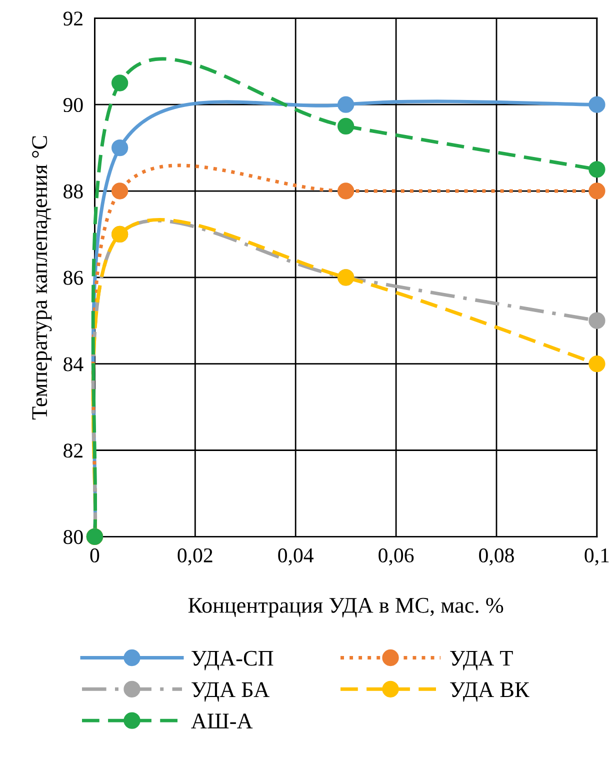 This screenshot has height=758, width=611. I want to click on x-tick-label: 0,02, so click(195, 557).